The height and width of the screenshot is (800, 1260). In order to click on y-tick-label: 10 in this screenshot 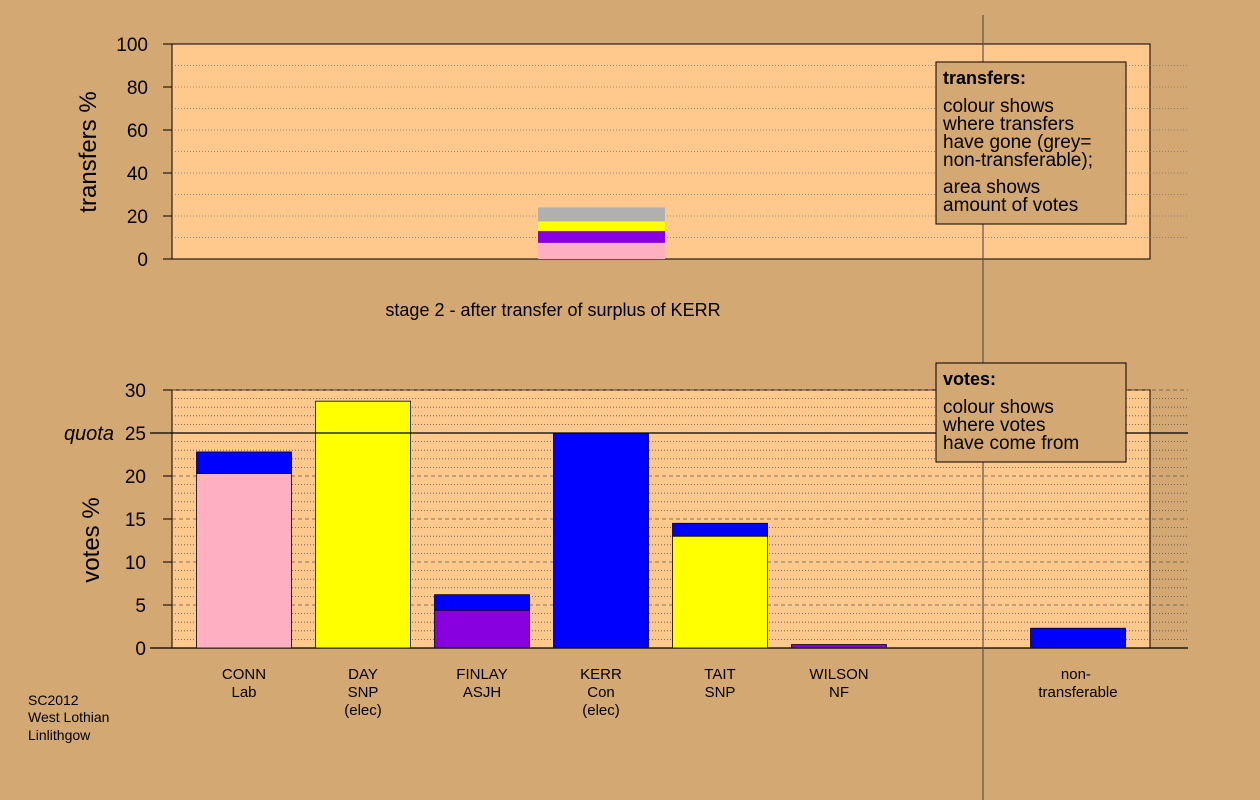, I will do `click(135, 563)`.